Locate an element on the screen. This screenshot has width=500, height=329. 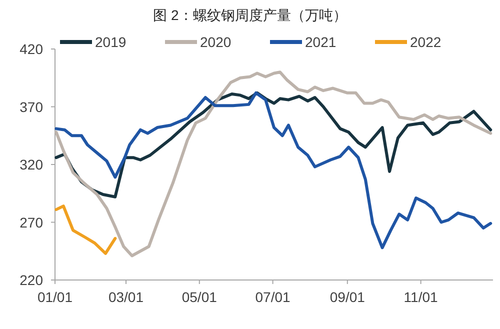
x-tick-label: 07/01 is located at coordinates (273, 297).